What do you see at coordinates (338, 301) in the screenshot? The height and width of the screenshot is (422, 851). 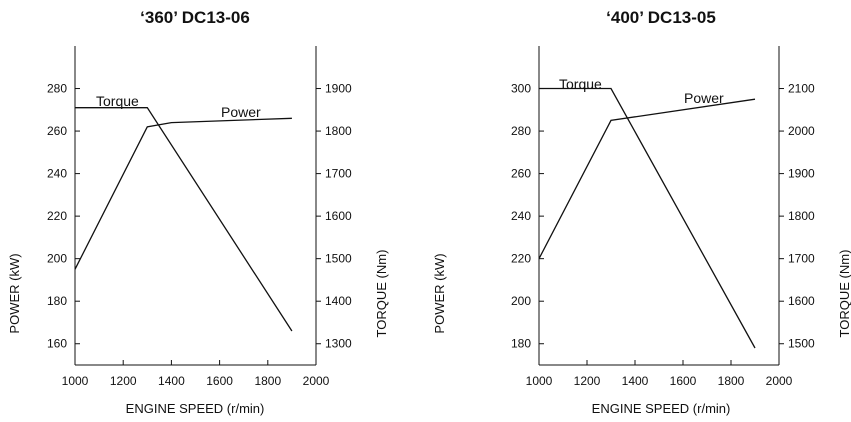 I see `y-right-tick-label: 1400` at bounding box center [338, 301].